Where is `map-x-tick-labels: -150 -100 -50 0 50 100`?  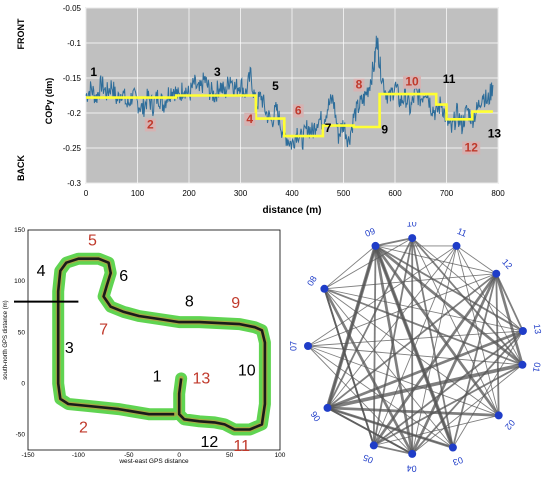
map-x-tick-labels: -150 -100 -50 0 50 100 is located at coordinates (153, 455).